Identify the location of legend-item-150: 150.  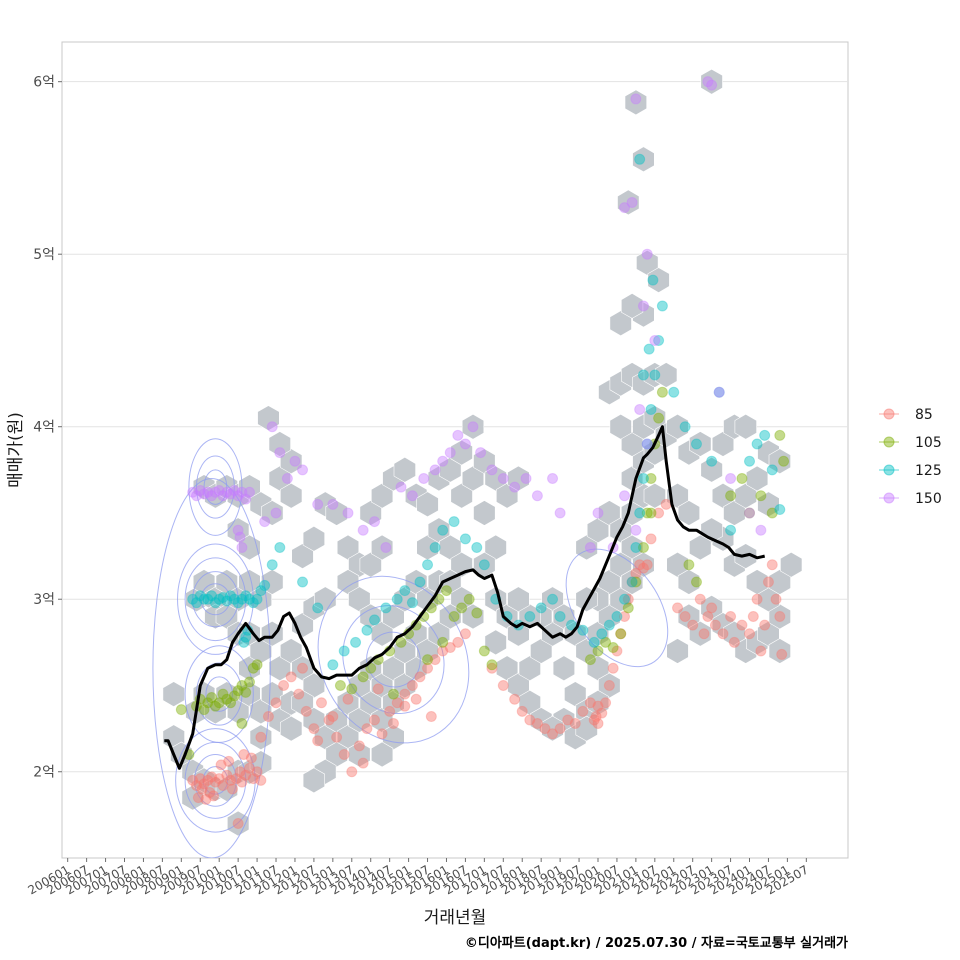
(910, 499).